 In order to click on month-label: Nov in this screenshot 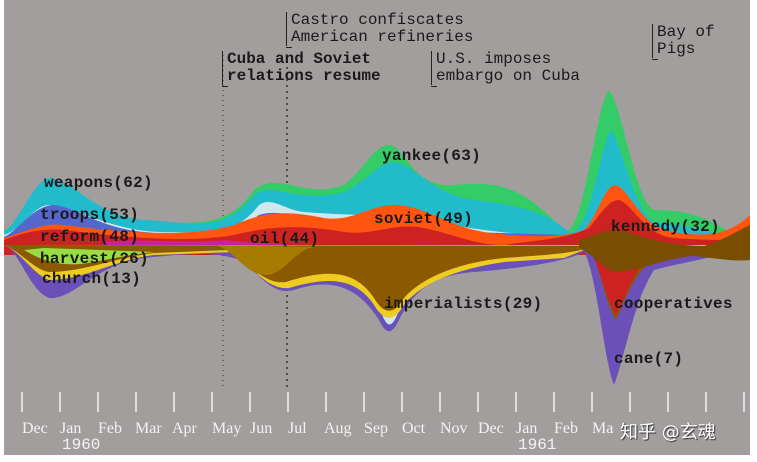, I will do `click(454, 428)`.